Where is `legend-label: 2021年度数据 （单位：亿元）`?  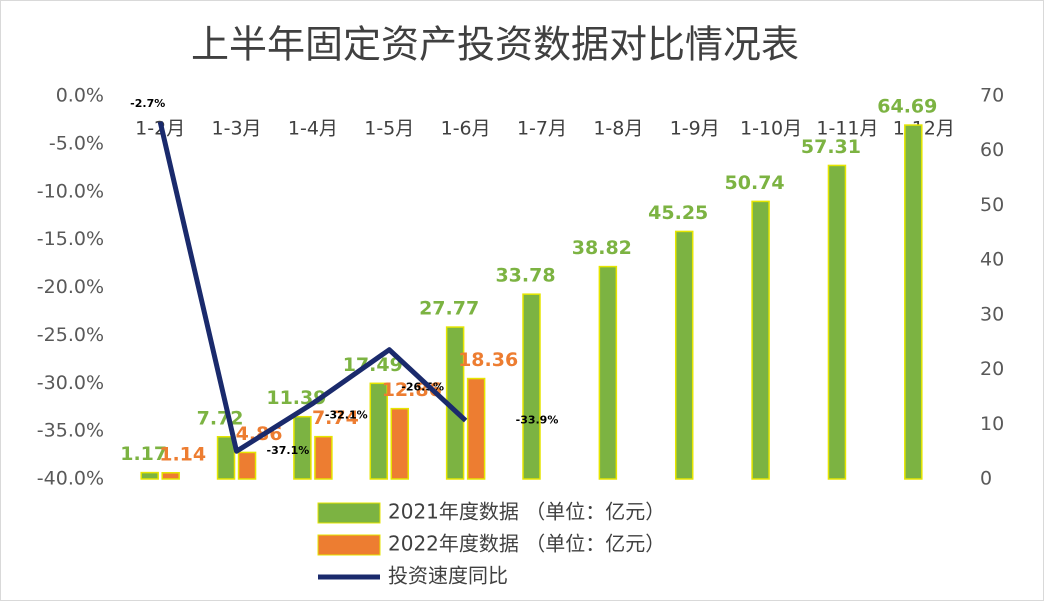
legend-label: 2021年度数据 （单位：亿元） is located at coordinates (526, 512).